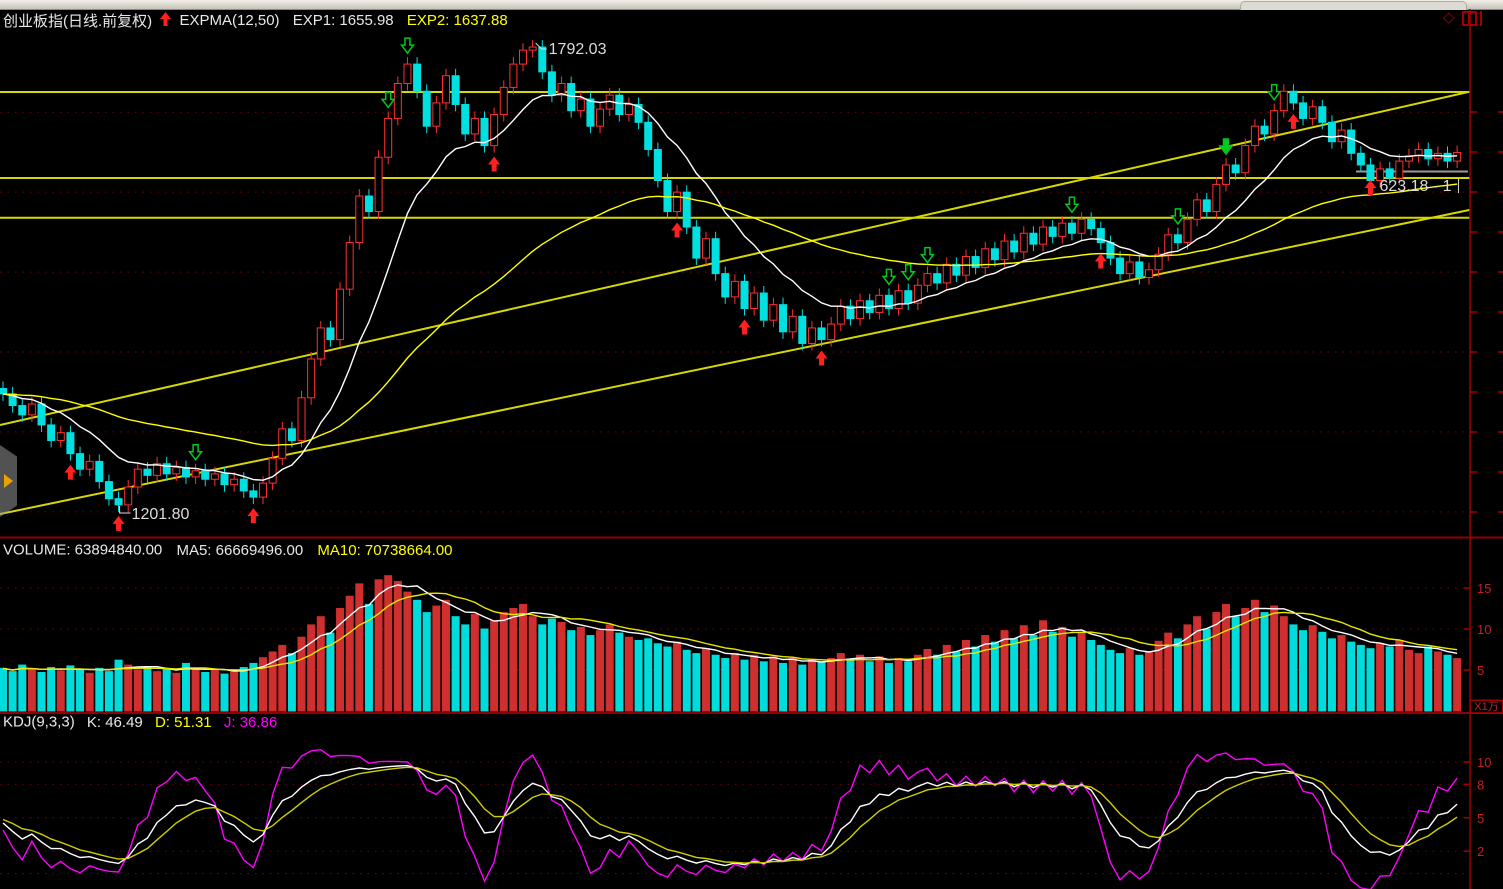 The image size is (1503, 889). I want to click on kdj-axis-label: 8, so click(1480, 784).